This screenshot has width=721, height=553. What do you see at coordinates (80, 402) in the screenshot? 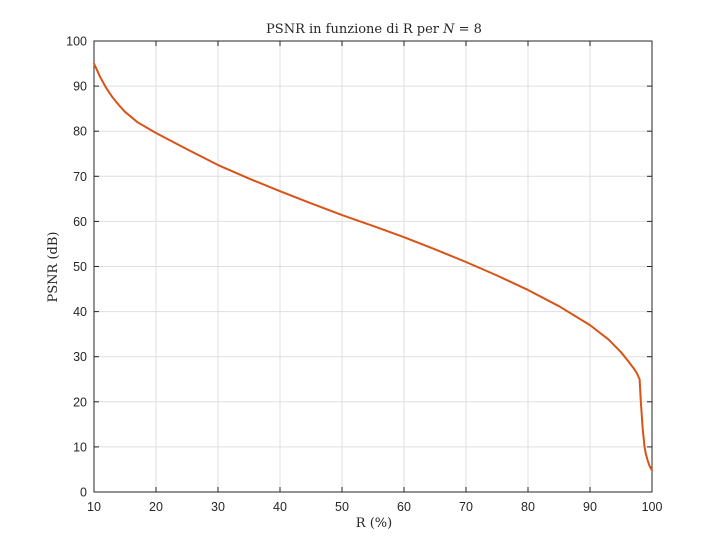
I see `y-tick-label: 20` at bounding box center [80, 402].